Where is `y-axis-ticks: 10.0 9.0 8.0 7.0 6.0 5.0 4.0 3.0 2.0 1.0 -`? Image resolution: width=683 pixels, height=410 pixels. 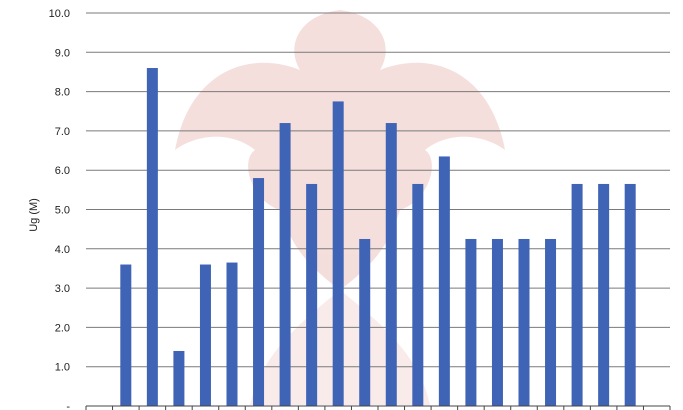 y-axis-ticks: 10.0 9.0 8.0 7.0 6.0 5.0 4.0 3.0 2.0 1.0 - is located at coordinates (60, 209).